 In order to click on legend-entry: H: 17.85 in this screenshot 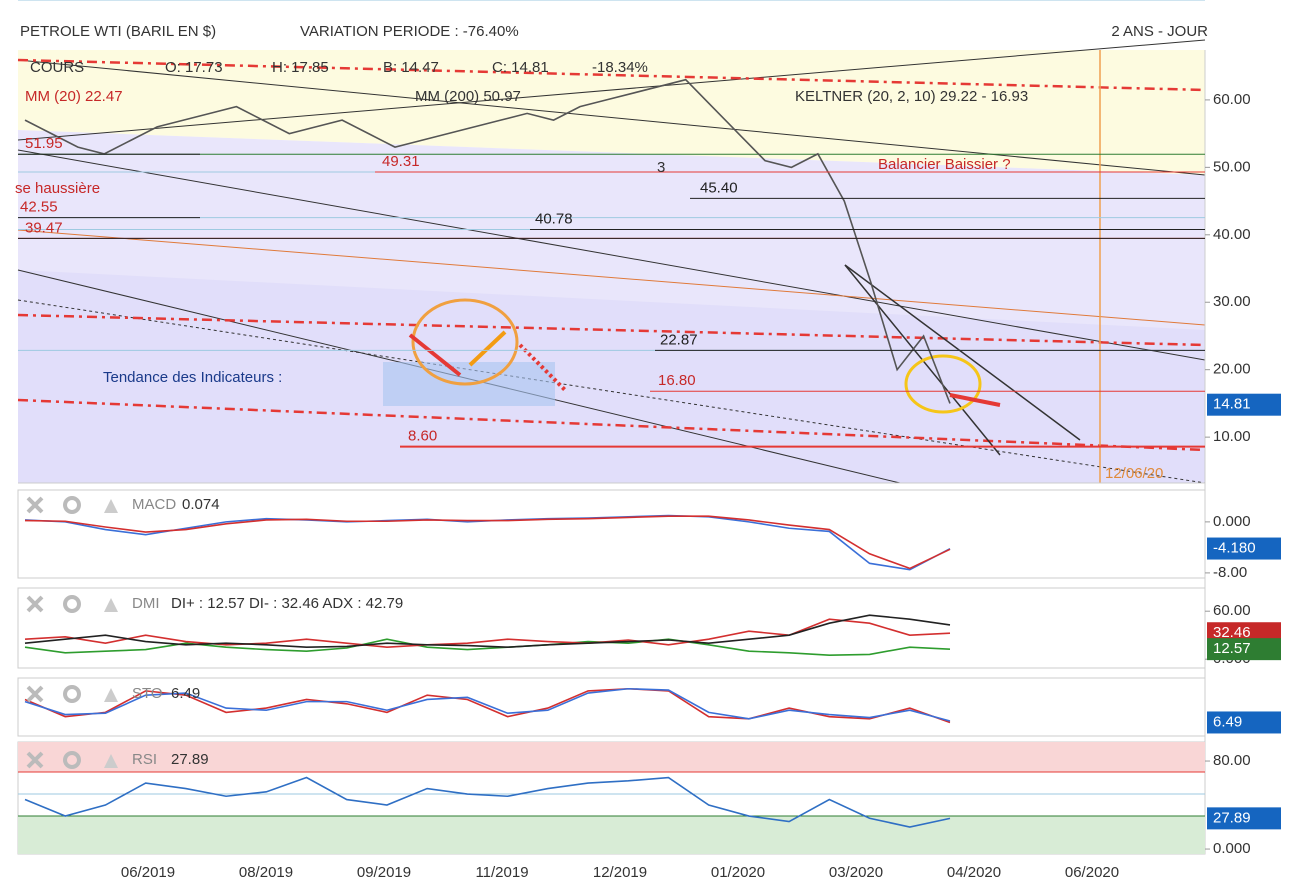, I will do `click(300, 67)`.